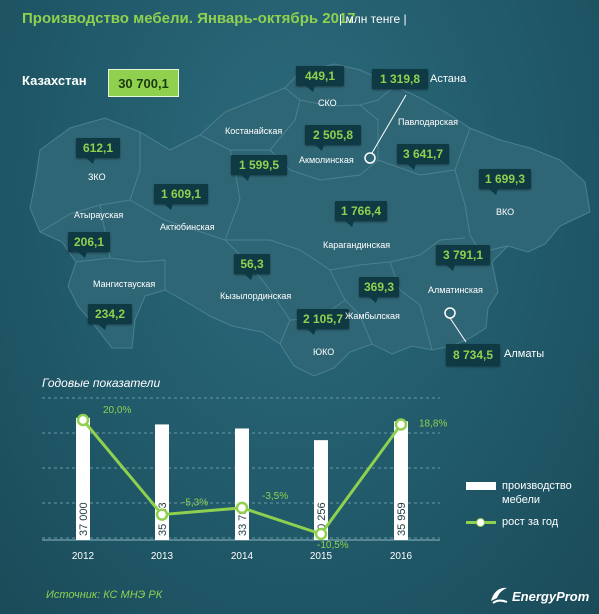 Image resolution: width=599 pixels, height=614 pixels. What do you see at coordinates (254, 131) in the screenshot?
I see `label-kostanay: Костанайская` at bounding box center [254, 131].